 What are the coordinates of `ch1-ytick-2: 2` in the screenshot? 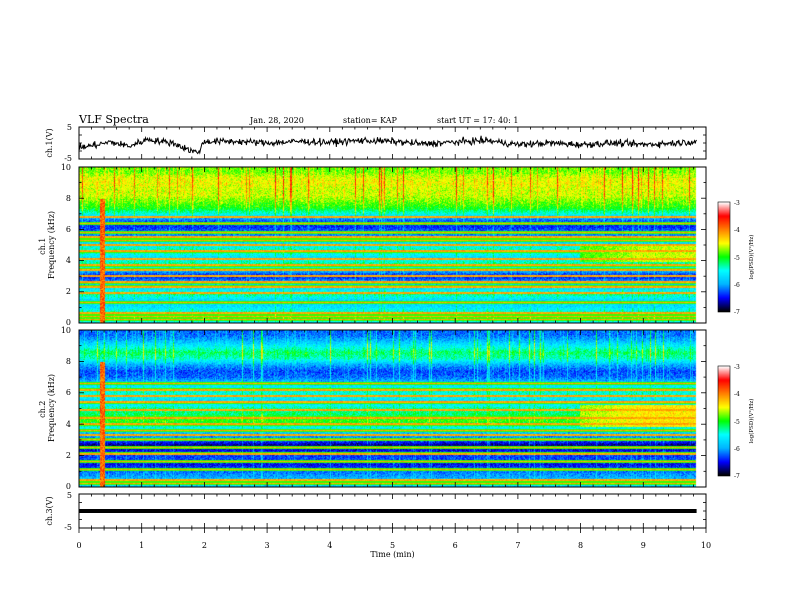 It's located at (68, 291).